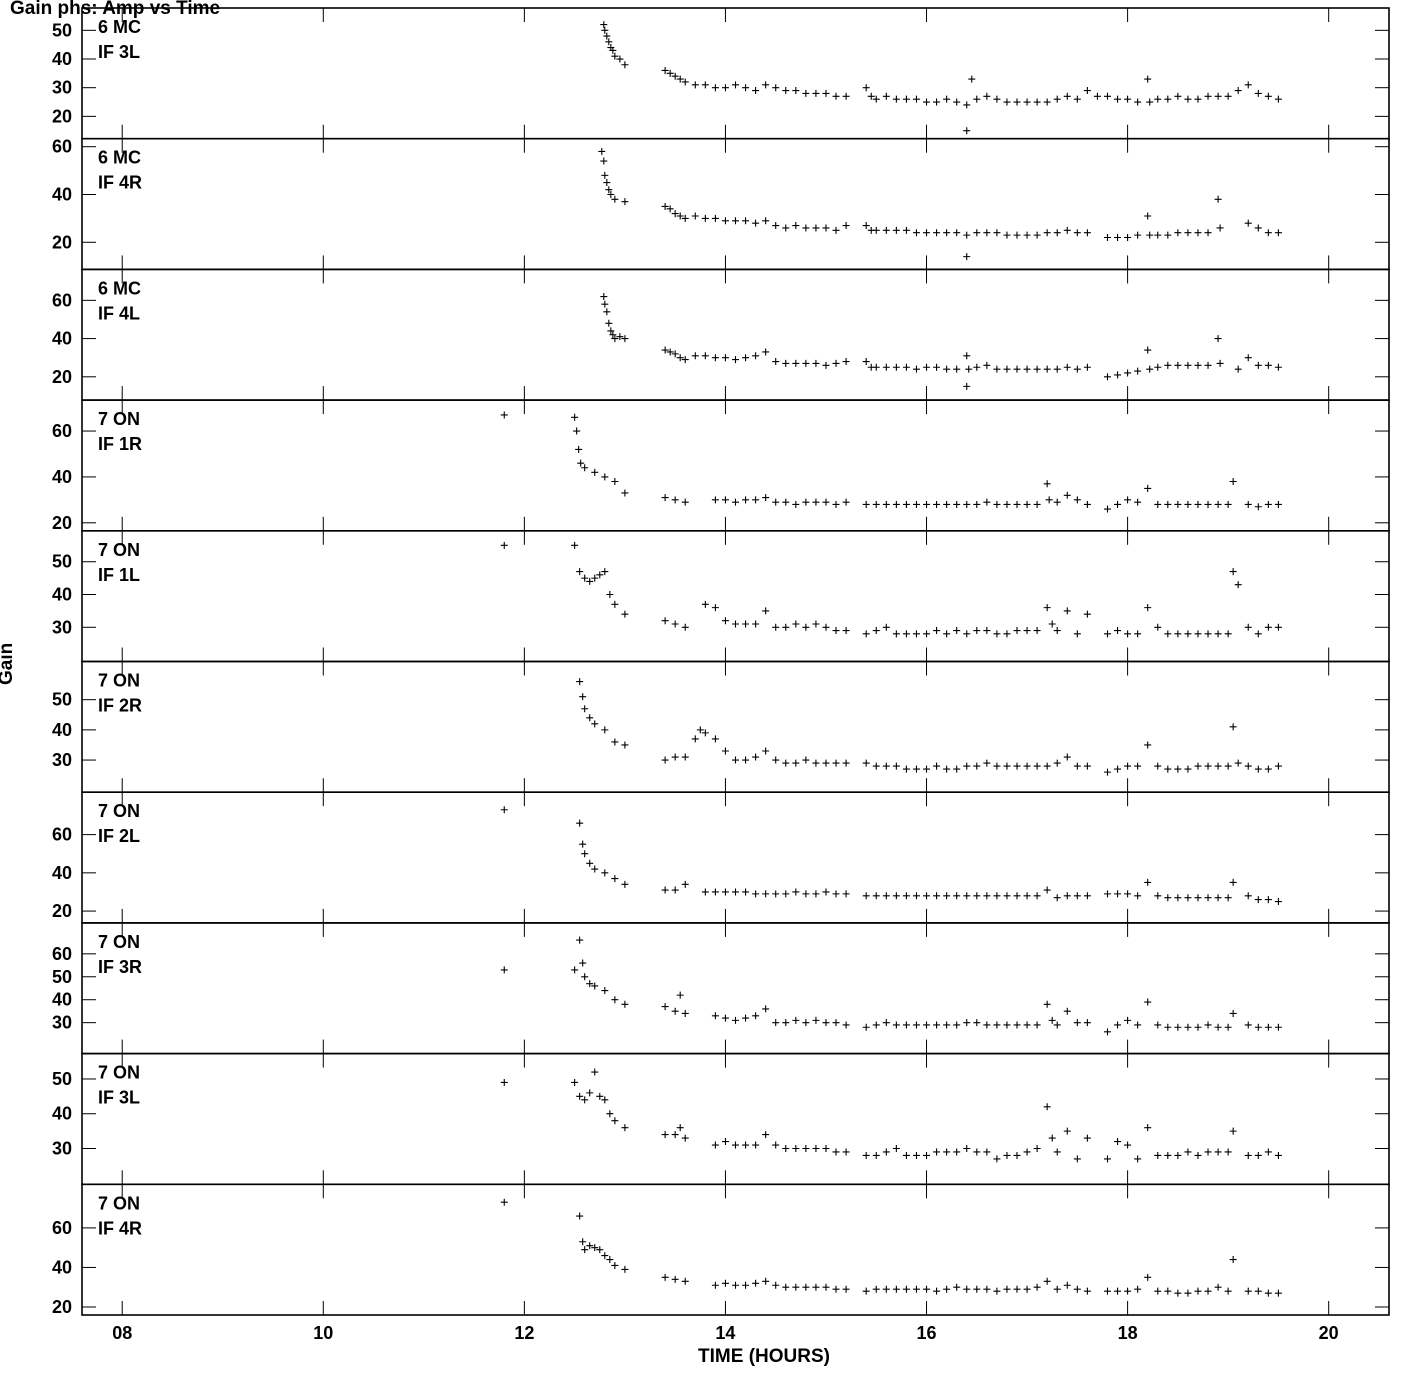 The width and height of the screenshot is (1401, 1376). What do you see at coordinates (62, 431) in the screenshot?
I see `y-tick-label: 60` at bounding box center [62, 431].